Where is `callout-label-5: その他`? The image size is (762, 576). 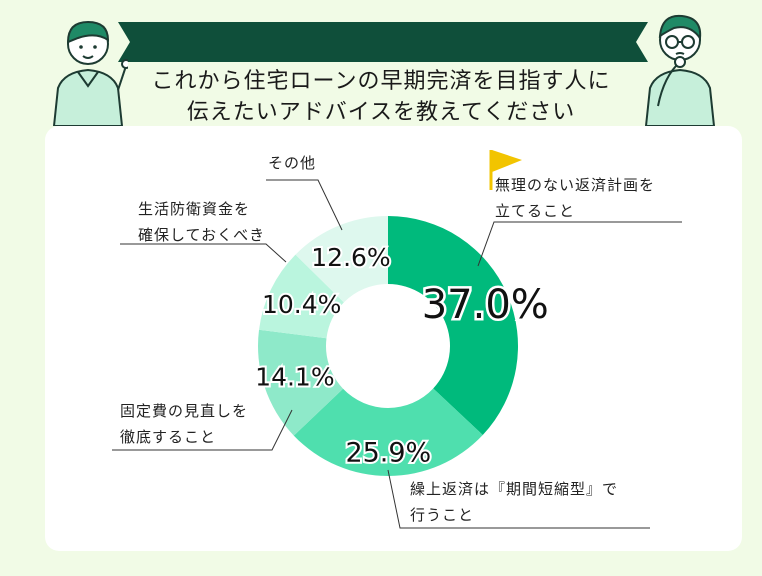 callout-label-5: その他 is located at coordinates (292, 163).